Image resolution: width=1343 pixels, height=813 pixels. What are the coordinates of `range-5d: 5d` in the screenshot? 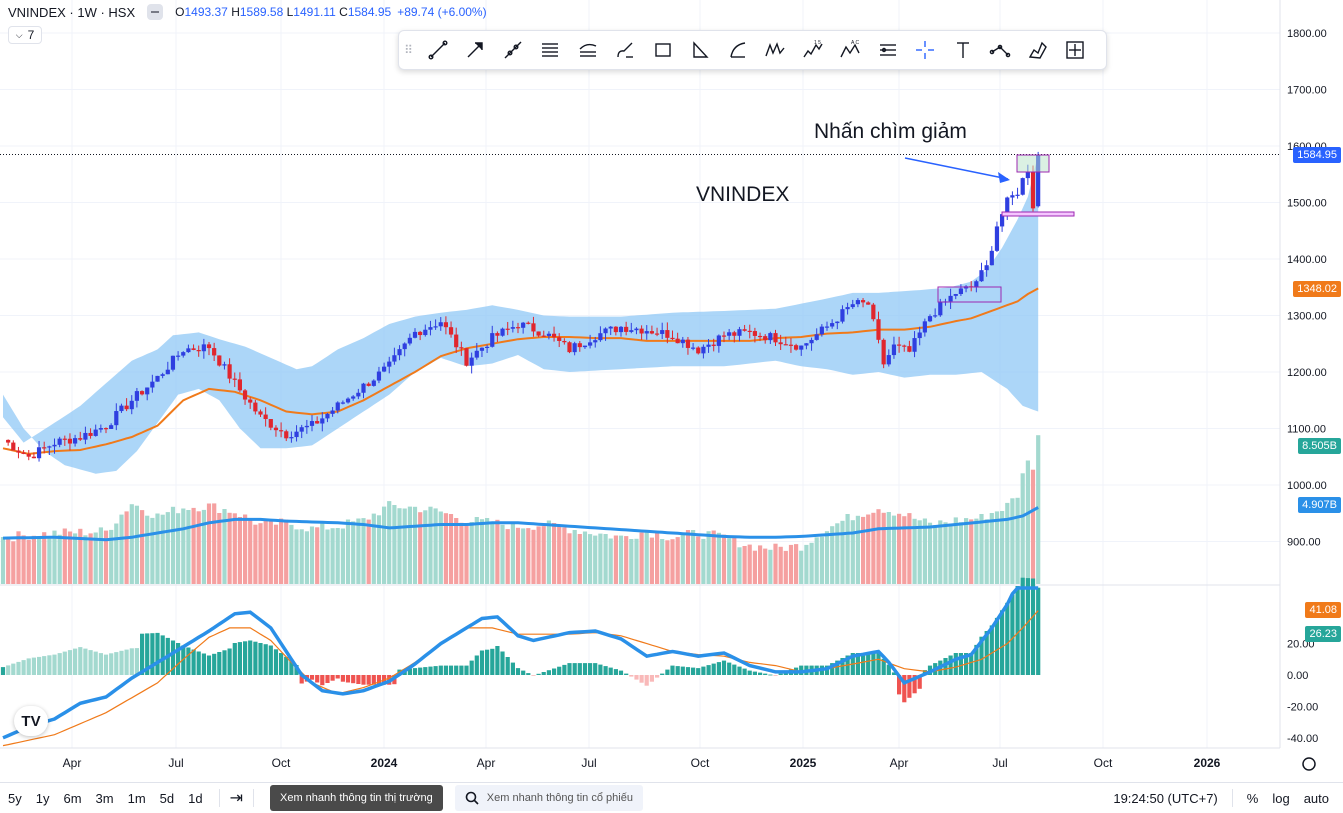 It's located at (167, 798).